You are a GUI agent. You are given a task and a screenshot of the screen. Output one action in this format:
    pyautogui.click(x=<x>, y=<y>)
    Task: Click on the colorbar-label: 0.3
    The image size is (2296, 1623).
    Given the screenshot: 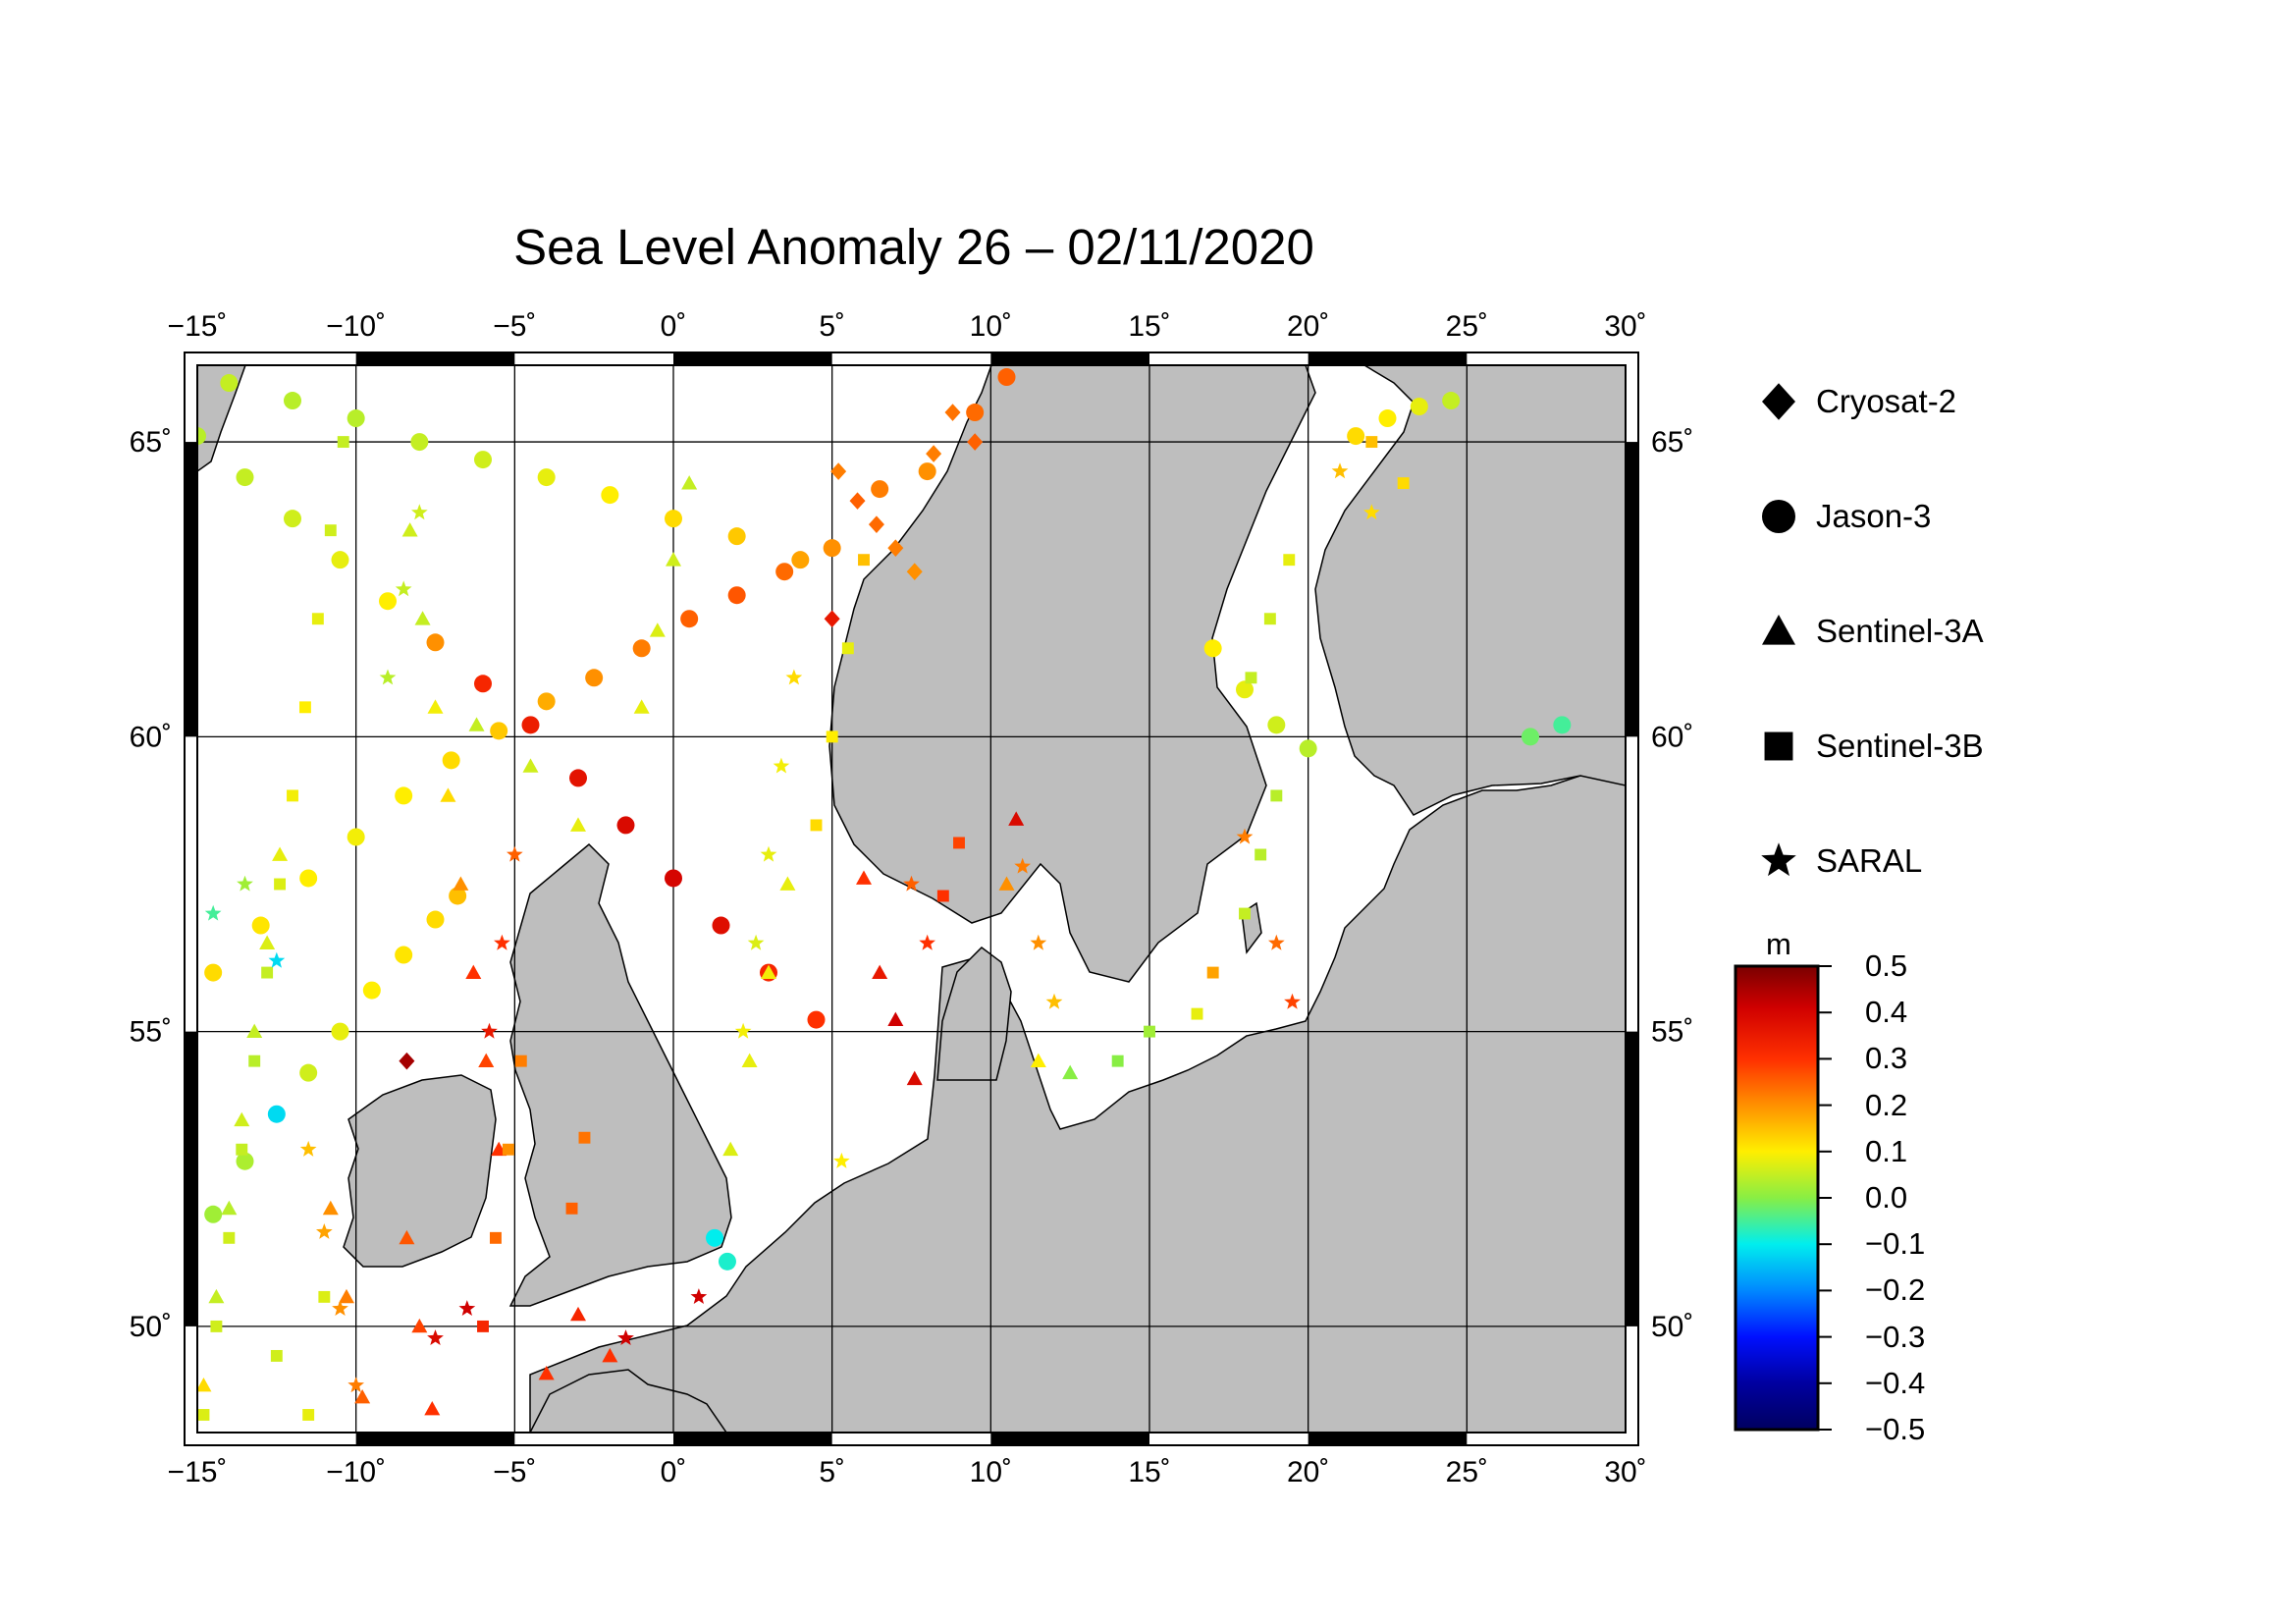 What is the action you would take?
    pyautogui.click(x=1886, y=1058)
    